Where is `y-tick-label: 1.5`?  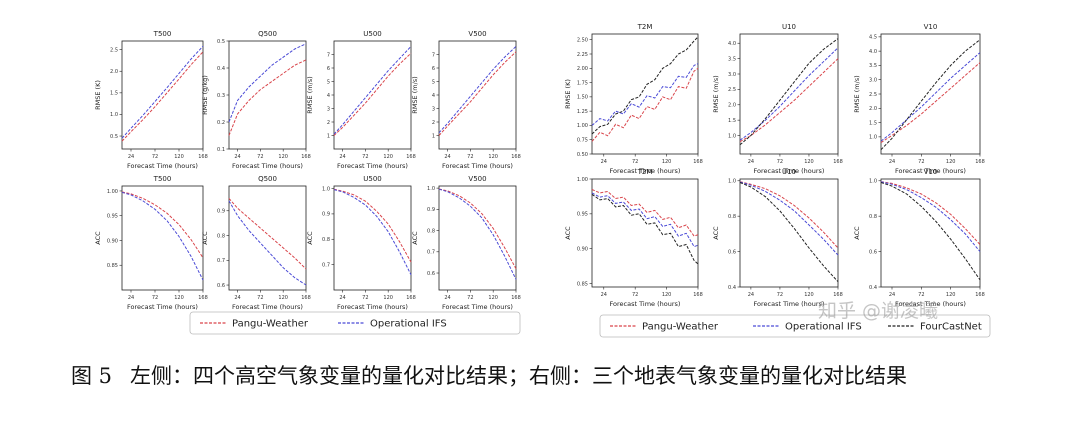
y-tick-label: 1.5 is located at coordinates (873, 123).